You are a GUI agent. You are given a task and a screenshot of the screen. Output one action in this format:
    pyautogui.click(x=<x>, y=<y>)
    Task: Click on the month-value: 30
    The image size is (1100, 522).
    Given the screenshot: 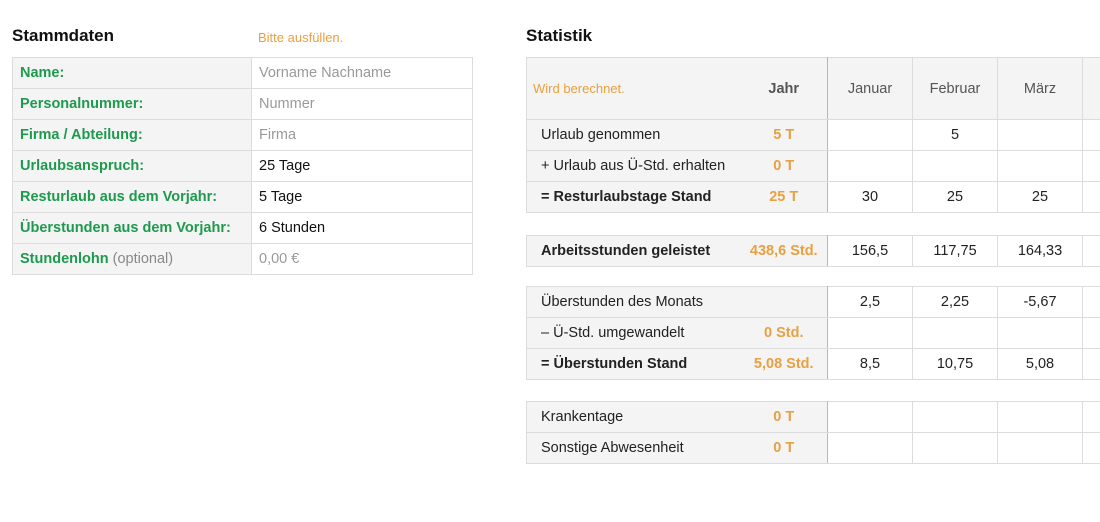 What is the action you would take?
    pyautogui.click(x=870, y=197)
    